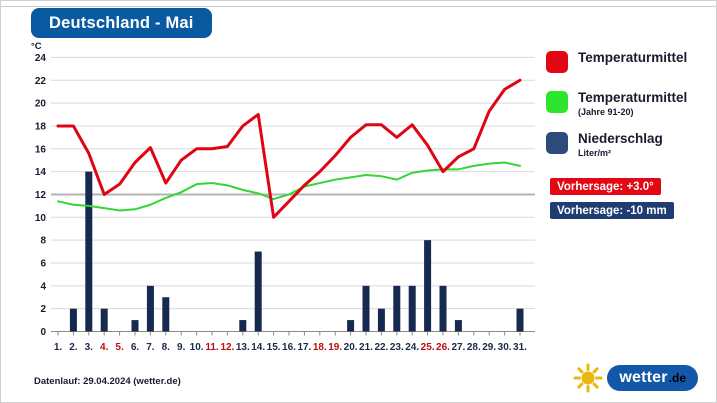 The width and height of the screenshot is (717, 403). I want to click on x-tick-label: 16., so click(289, 347).